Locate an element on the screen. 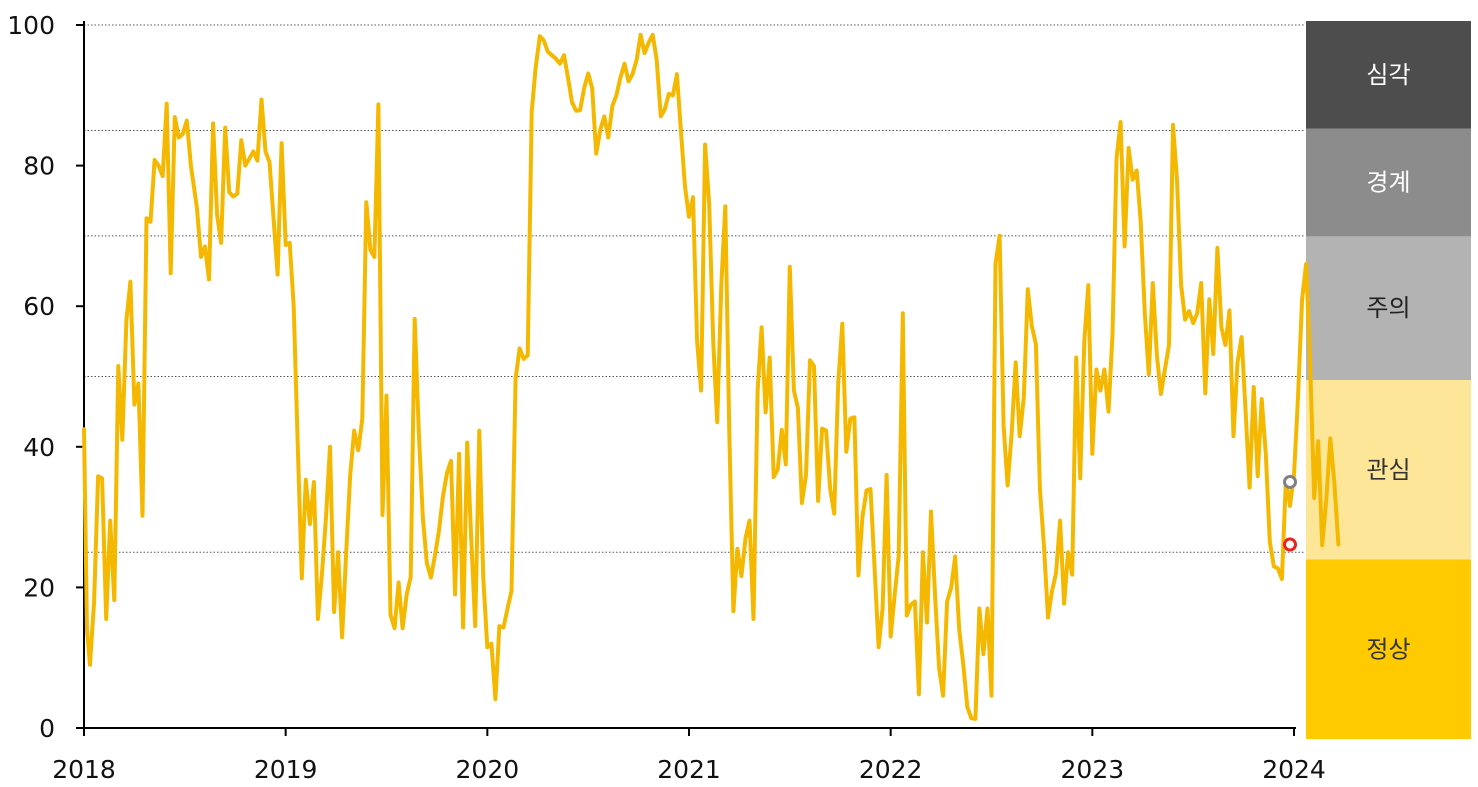  end-markers is located at coordinates (1290, 513).